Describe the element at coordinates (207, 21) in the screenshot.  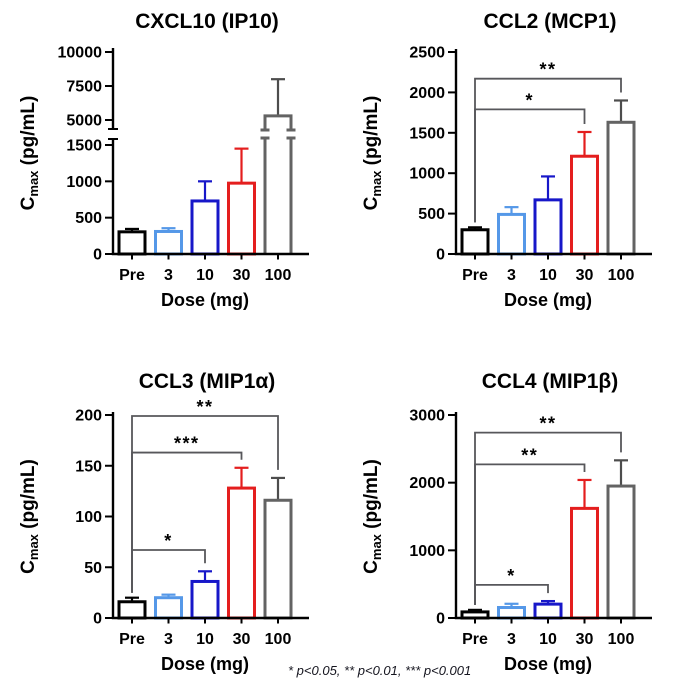
I see `chart-title: CXCL10 (IP10)` at that location.